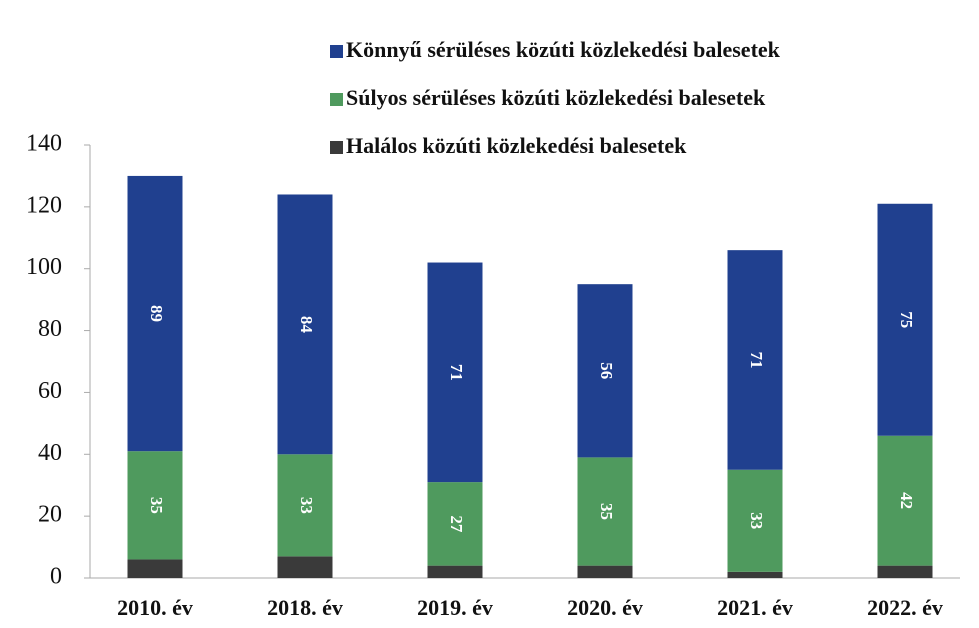 This screenshot has height=628, width=979. I want to click on y-tick-label: 100, so click(44, 267).